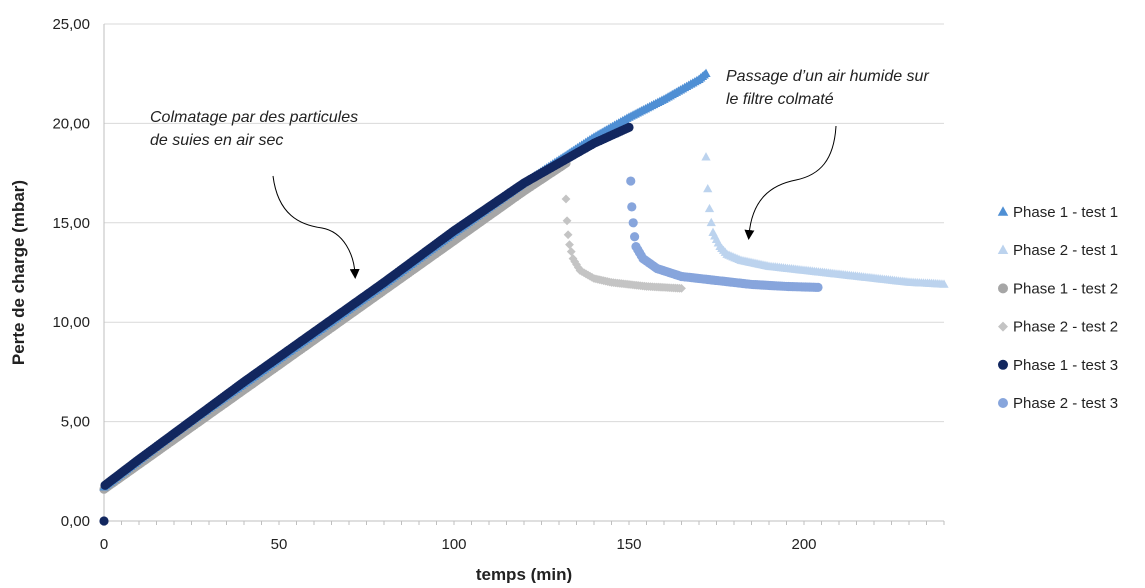  I want to click on annotation-text: de suies en air sec, so click(216, 140).